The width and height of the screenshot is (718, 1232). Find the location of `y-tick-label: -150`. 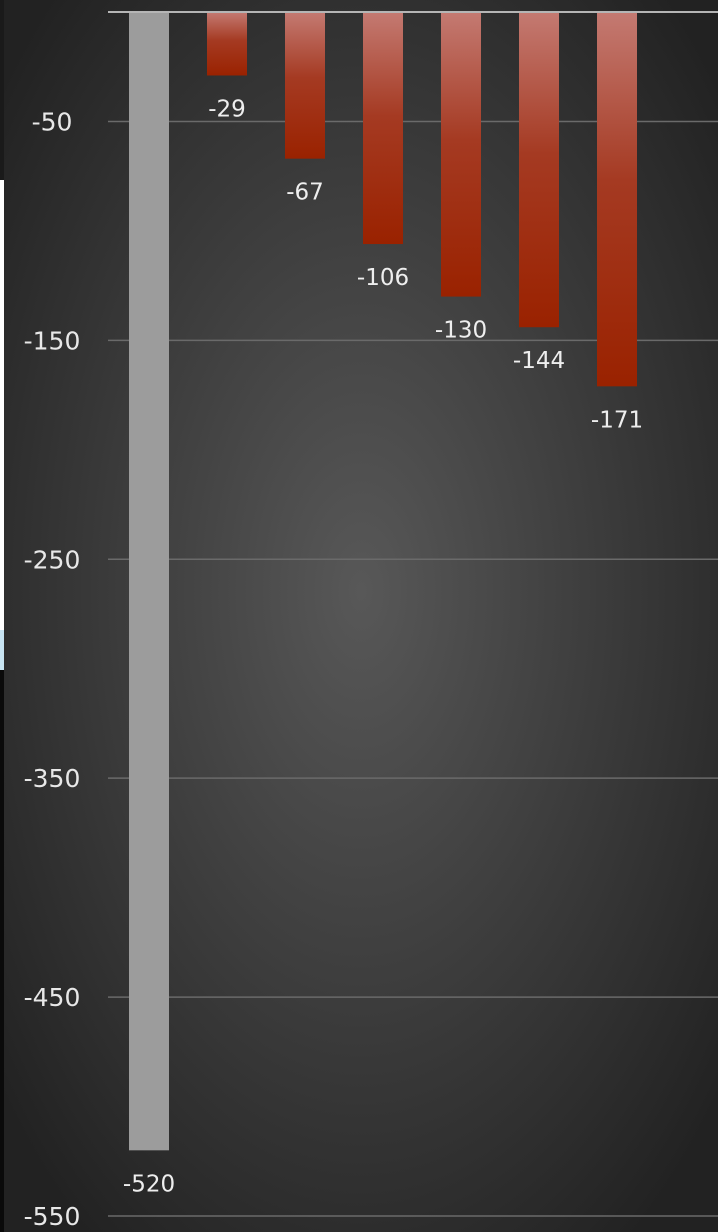

y-tick-label: -150 is located at coordinates (52, 340).